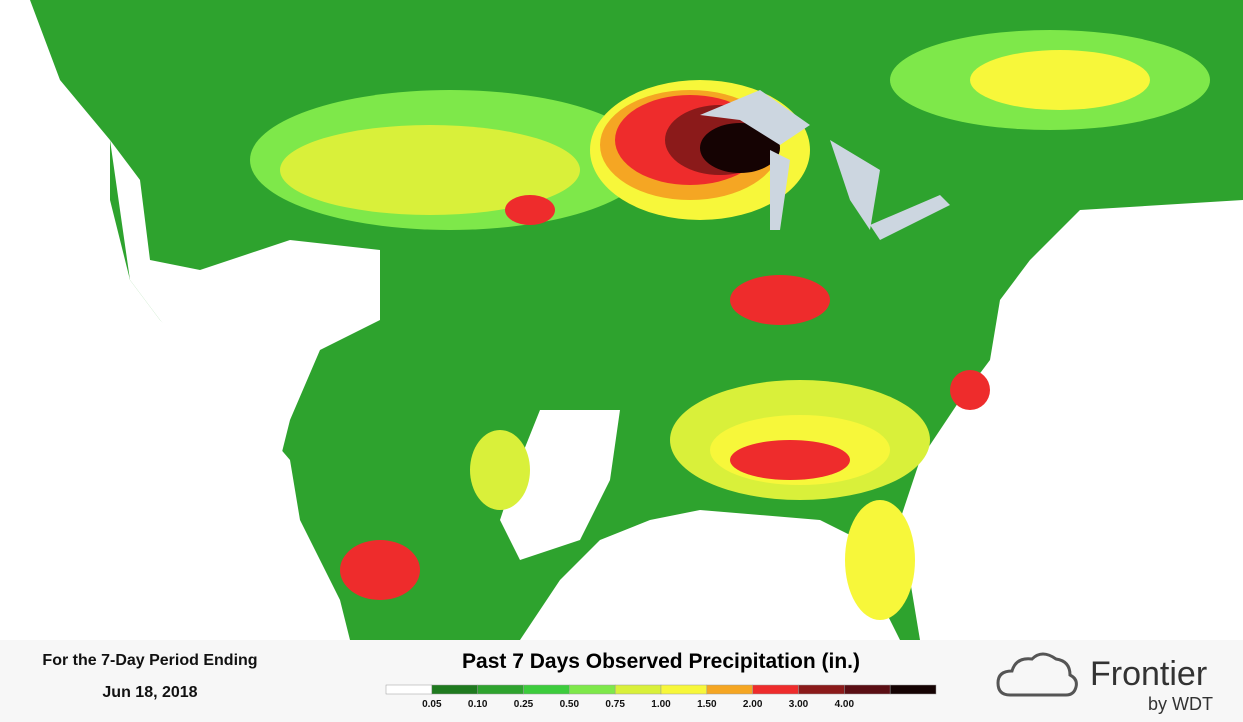  I want to click on dry-texas, so click(560, 485).